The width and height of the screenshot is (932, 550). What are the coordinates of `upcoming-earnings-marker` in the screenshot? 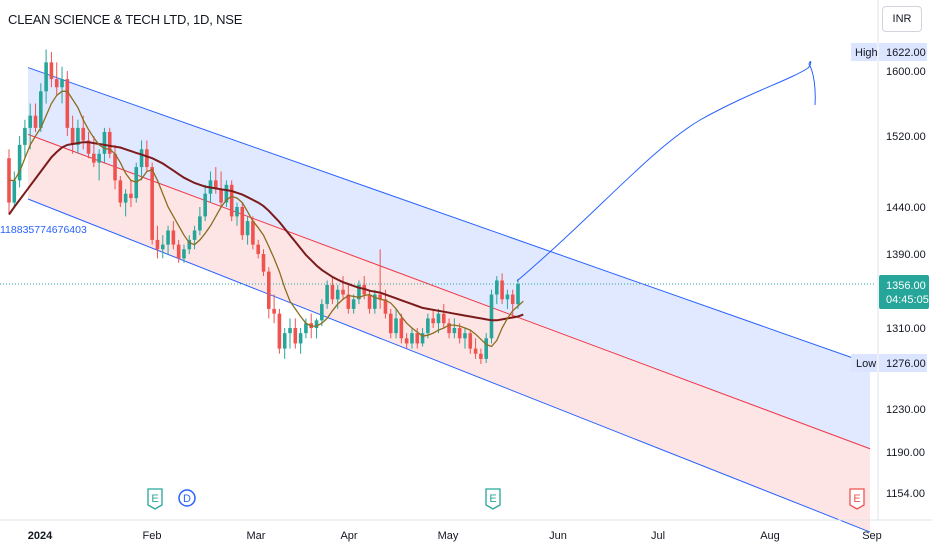 It's located at (857, 499).